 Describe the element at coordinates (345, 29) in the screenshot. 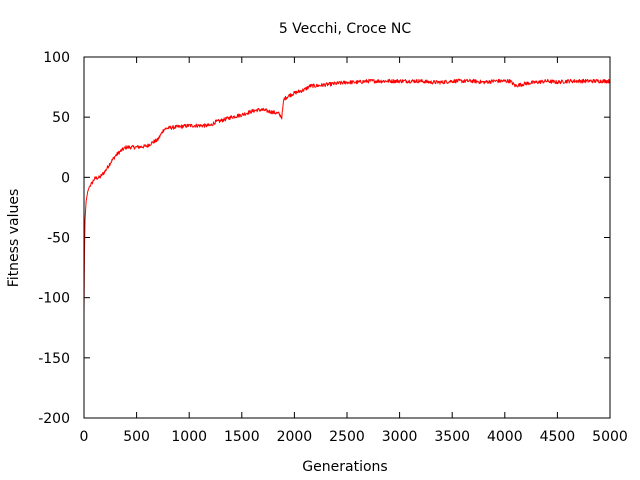

I see `chart-title: 5 Vecchi, Croce NC` at that location.